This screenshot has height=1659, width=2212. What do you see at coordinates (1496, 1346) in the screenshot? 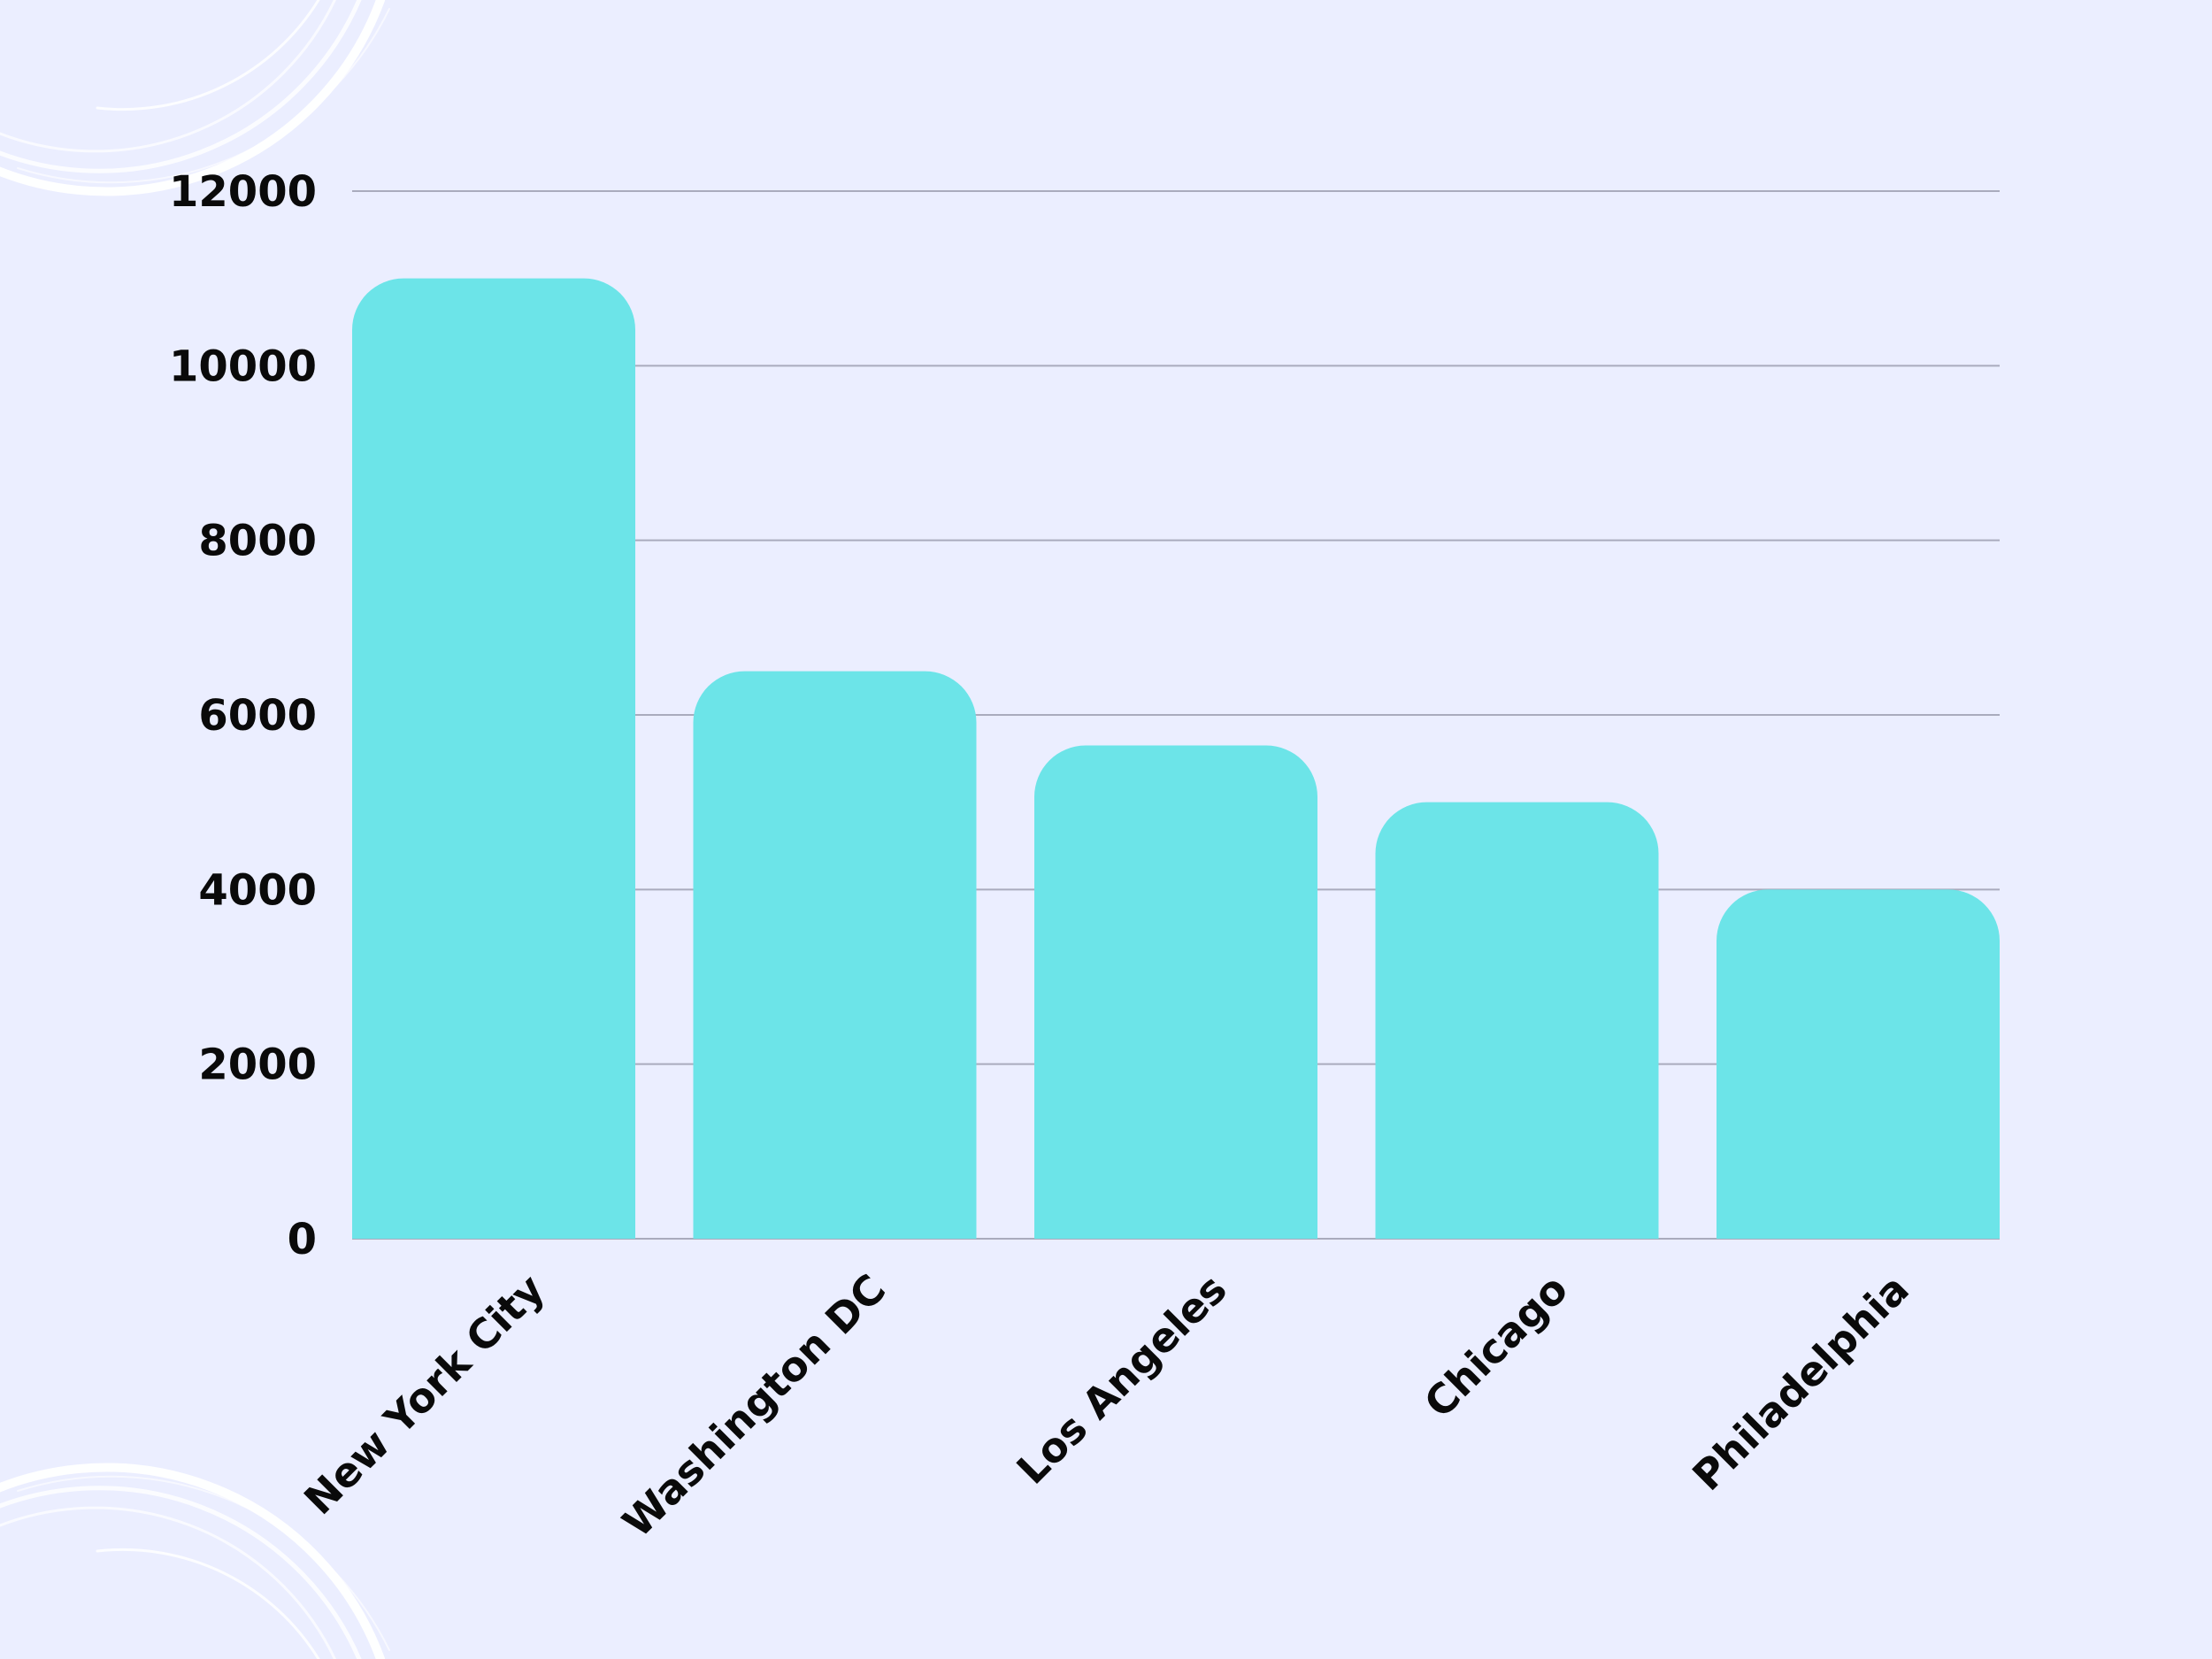
I see `x-category-label: Chicago` at bounding box center [1496, 1346].